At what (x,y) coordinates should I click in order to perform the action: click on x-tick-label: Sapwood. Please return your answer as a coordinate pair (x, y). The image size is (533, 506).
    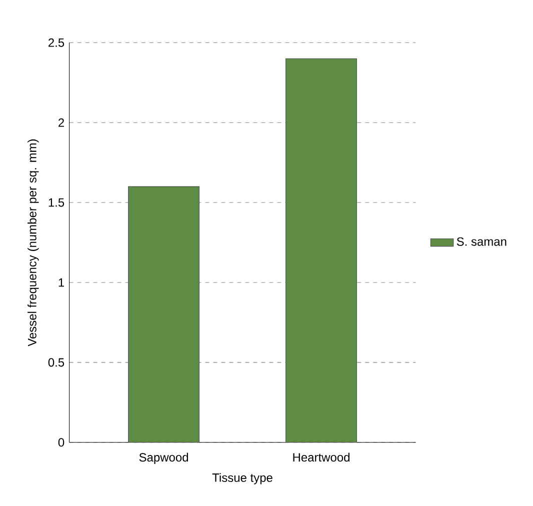
    Looking at the image, I should click on (163, 458).